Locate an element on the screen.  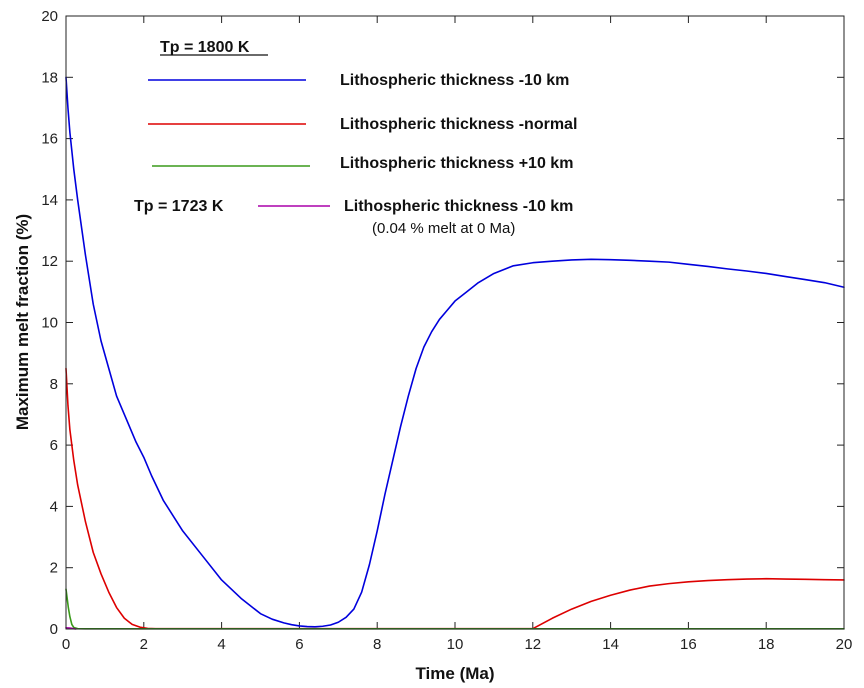
x-tick-label: 0 is located at coordinates (66, 644).